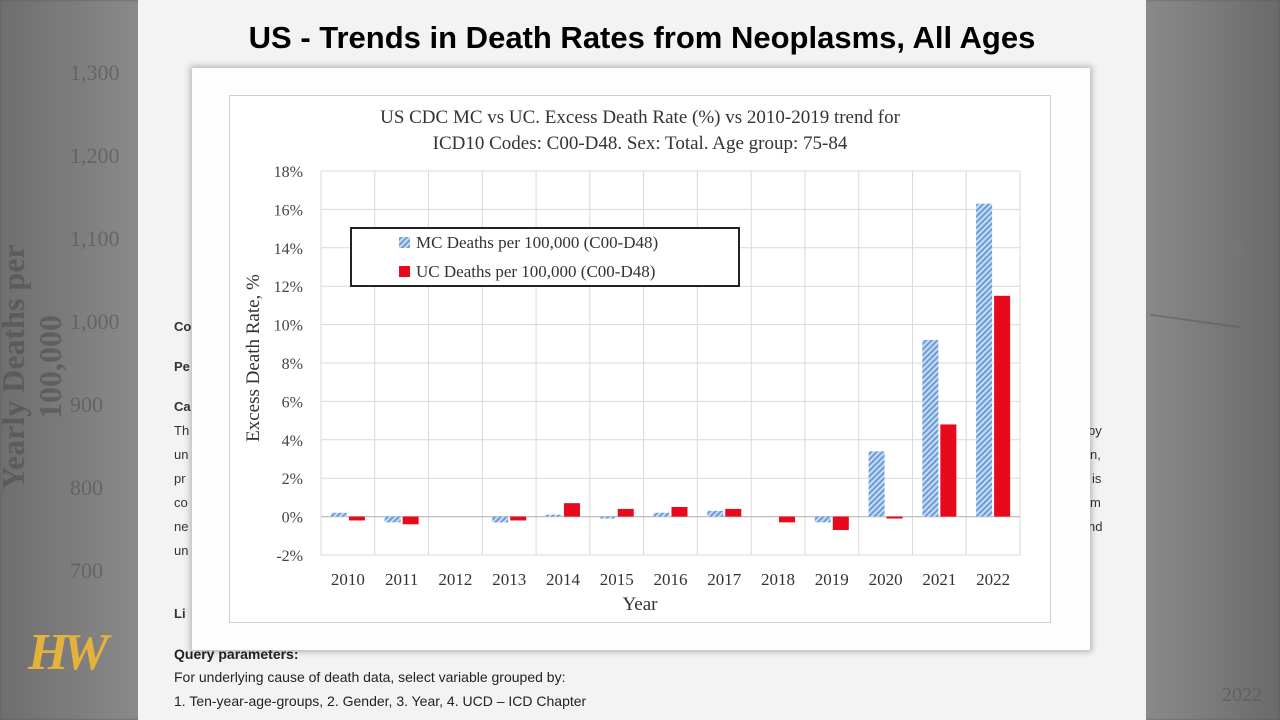  I want to click on y-tick-label: 6%, so click(292, 402).